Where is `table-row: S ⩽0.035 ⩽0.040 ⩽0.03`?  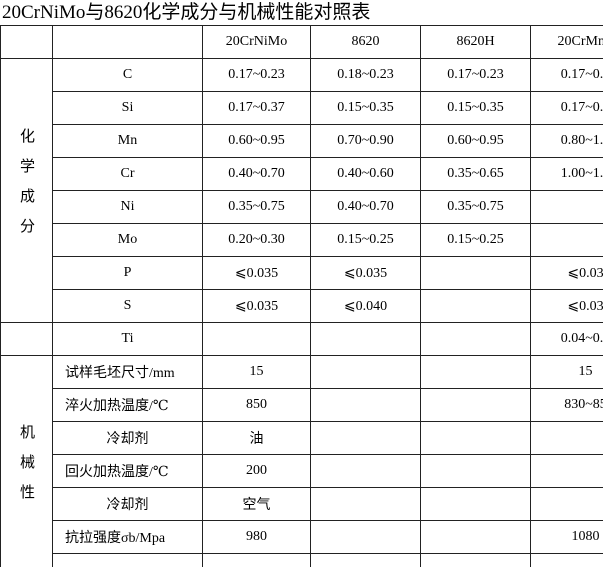
table-row: S ⩽0.035 ⩽0.040 ⩽0.03 is located at coordinates (302, 306).